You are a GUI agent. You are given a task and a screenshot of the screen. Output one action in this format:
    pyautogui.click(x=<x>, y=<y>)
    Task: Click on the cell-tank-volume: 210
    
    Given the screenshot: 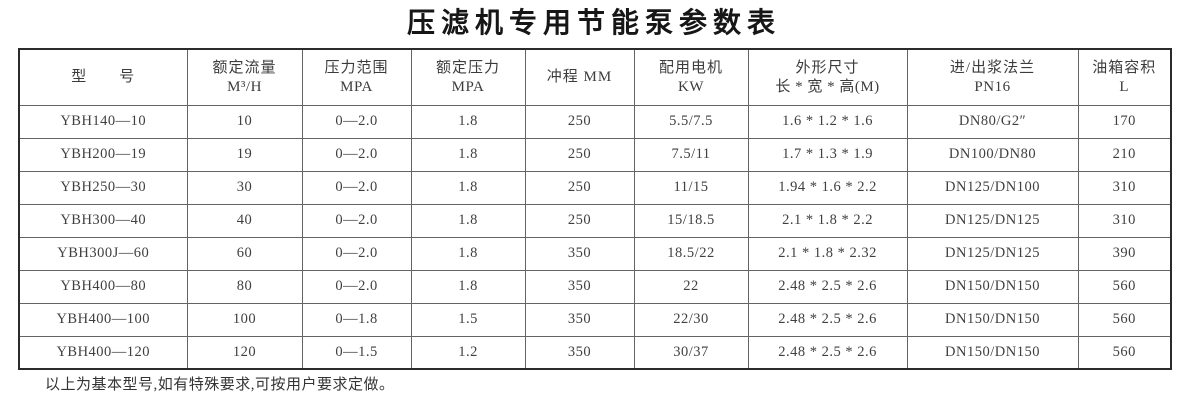 What is the action you would take?
    pyautogui.click(x=1124, y=154)
    